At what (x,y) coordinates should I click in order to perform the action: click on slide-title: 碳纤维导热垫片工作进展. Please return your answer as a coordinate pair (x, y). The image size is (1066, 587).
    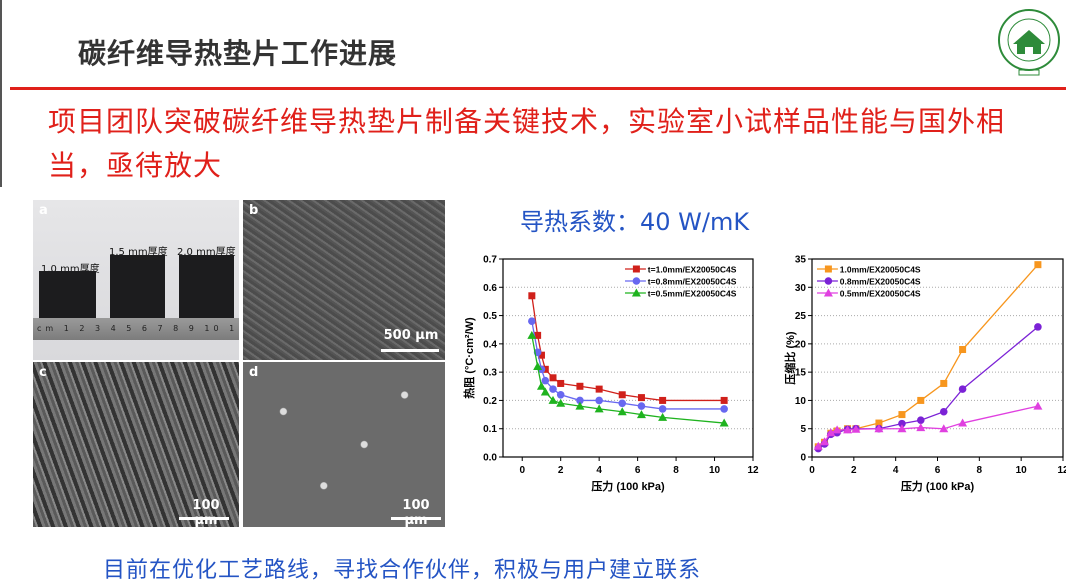
    Looking at the image, I should click on (238, 53).